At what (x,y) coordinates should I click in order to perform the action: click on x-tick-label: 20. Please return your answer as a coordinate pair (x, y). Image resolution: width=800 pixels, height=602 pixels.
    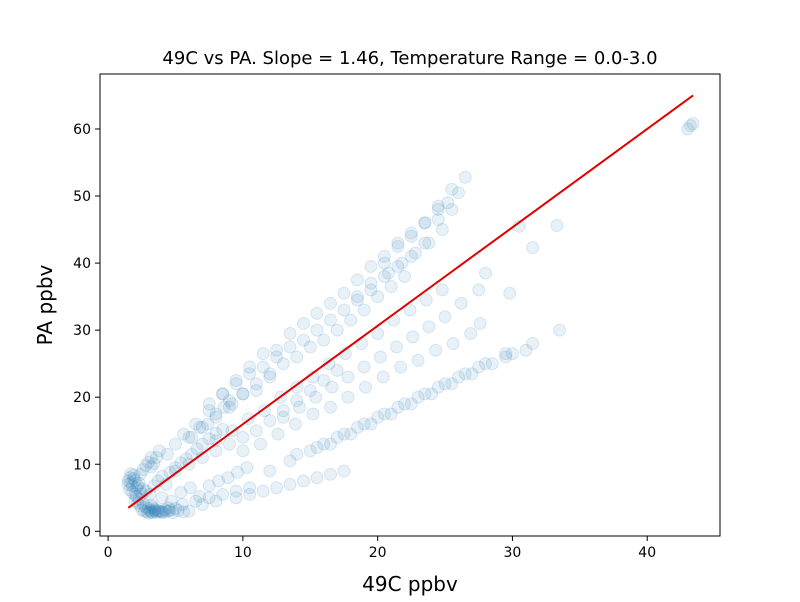
    Looking at the image, I should click on (378, 553).